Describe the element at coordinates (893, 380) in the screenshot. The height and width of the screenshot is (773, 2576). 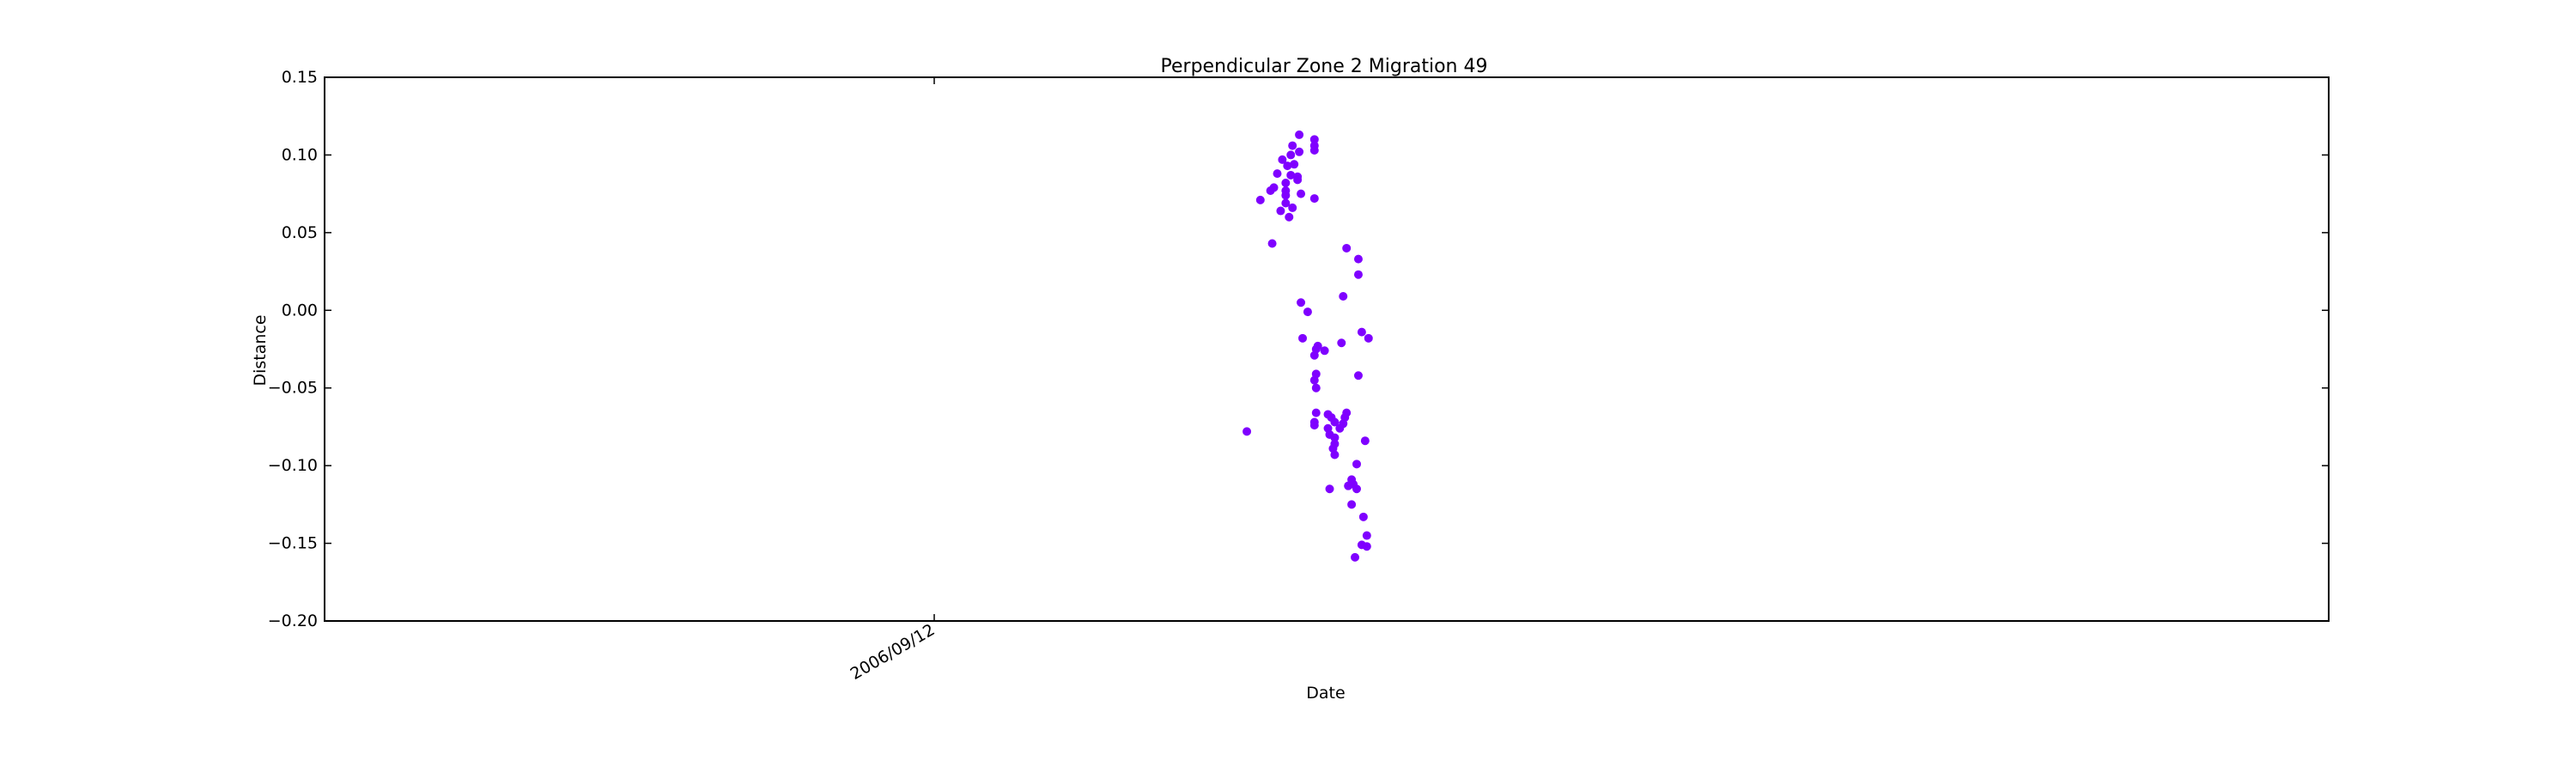
I see `x-axis-ticks: 2006/09/12` at that location.